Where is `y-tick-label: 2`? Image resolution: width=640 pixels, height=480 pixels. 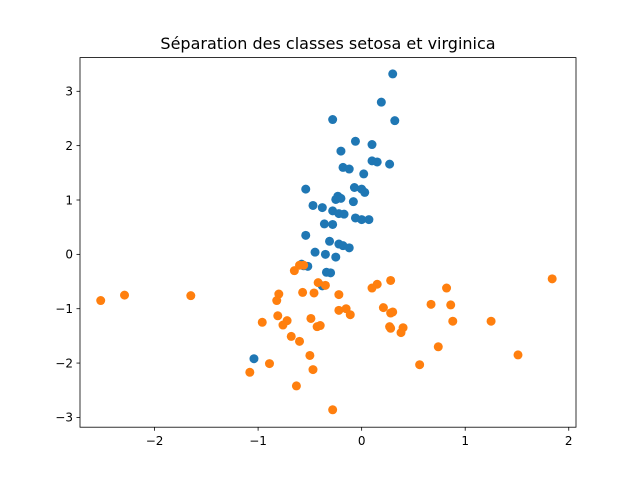
y-tick-label: 2 is located at coordinates (69, 146).